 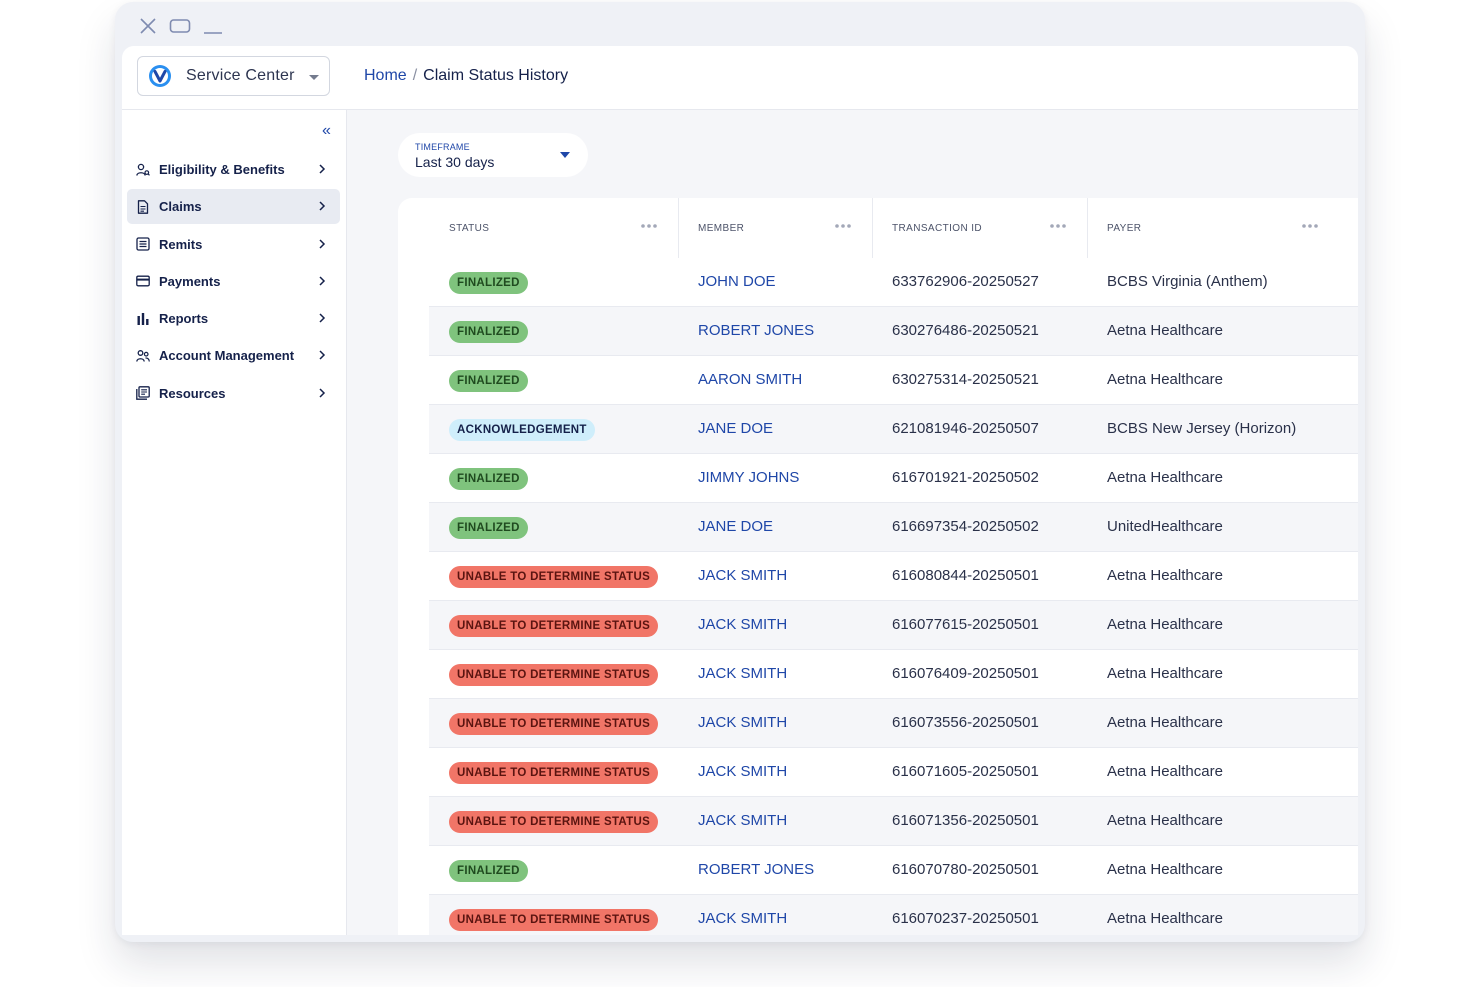 I want to click on column-header-transaction-id: TRANSACTION ID, so click(x=980, y=228).